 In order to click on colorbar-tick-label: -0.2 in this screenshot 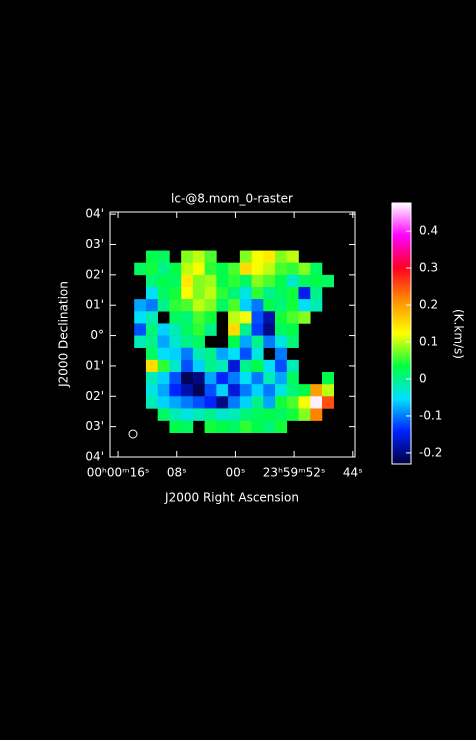, I will do `click(430, 452)`.